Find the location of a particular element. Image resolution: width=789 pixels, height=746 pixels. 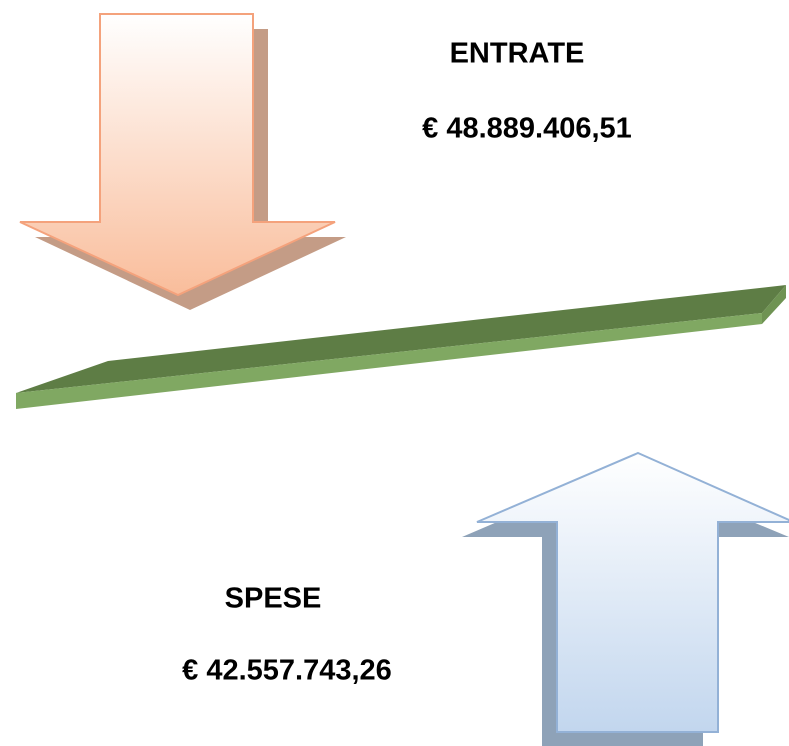

beam-top is located at coordinates (401, 339).